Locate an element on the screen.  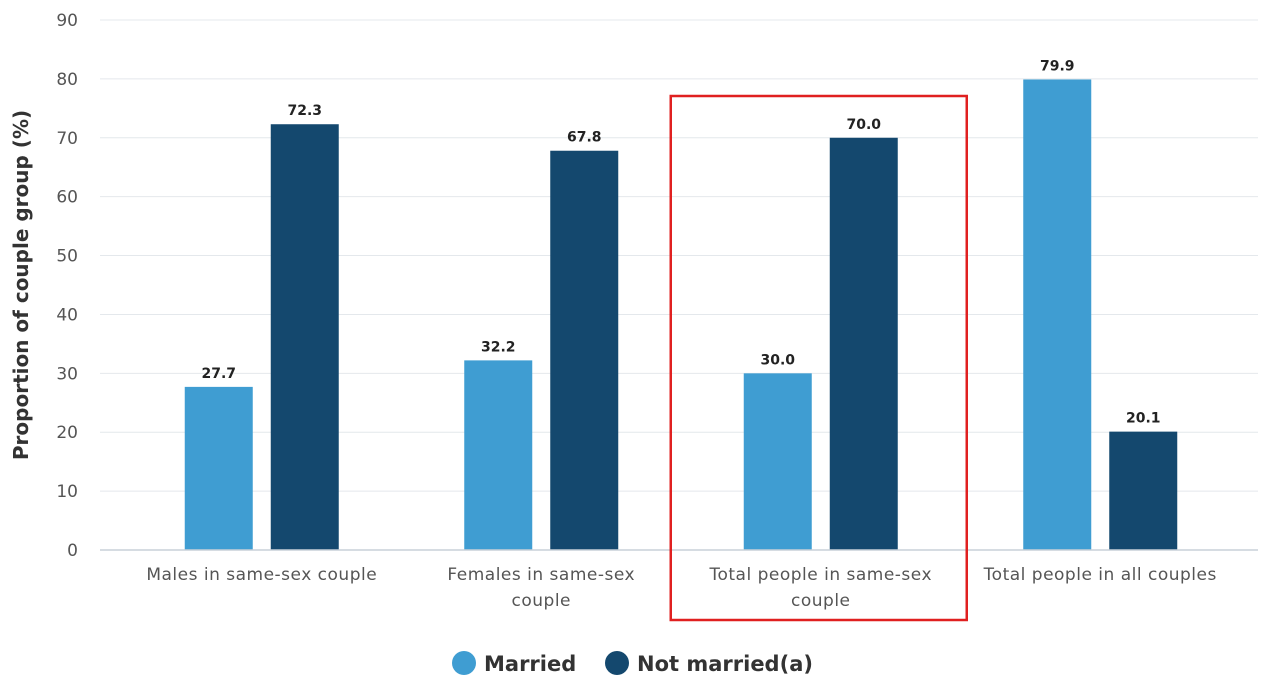
y-tick-label: 10 is located at coordinates (67, 492).